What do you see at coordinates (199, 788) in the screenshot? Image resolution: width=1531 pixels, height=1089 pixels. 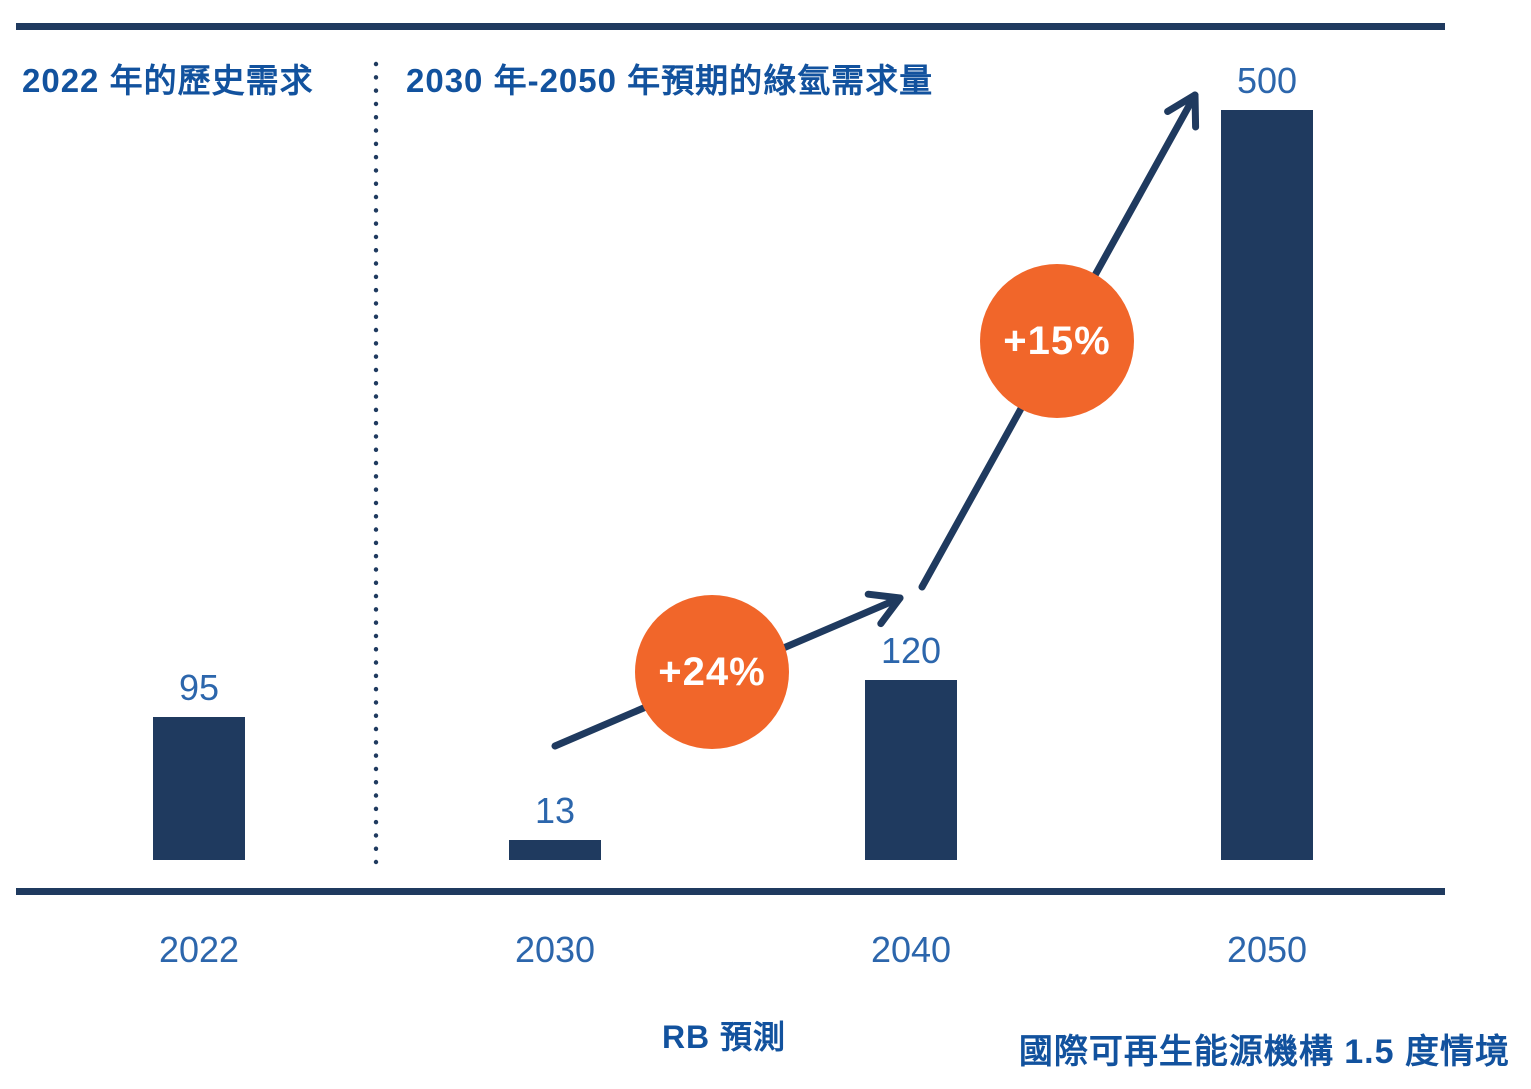 I see `bar-2022` at bounding box center [199, 788].